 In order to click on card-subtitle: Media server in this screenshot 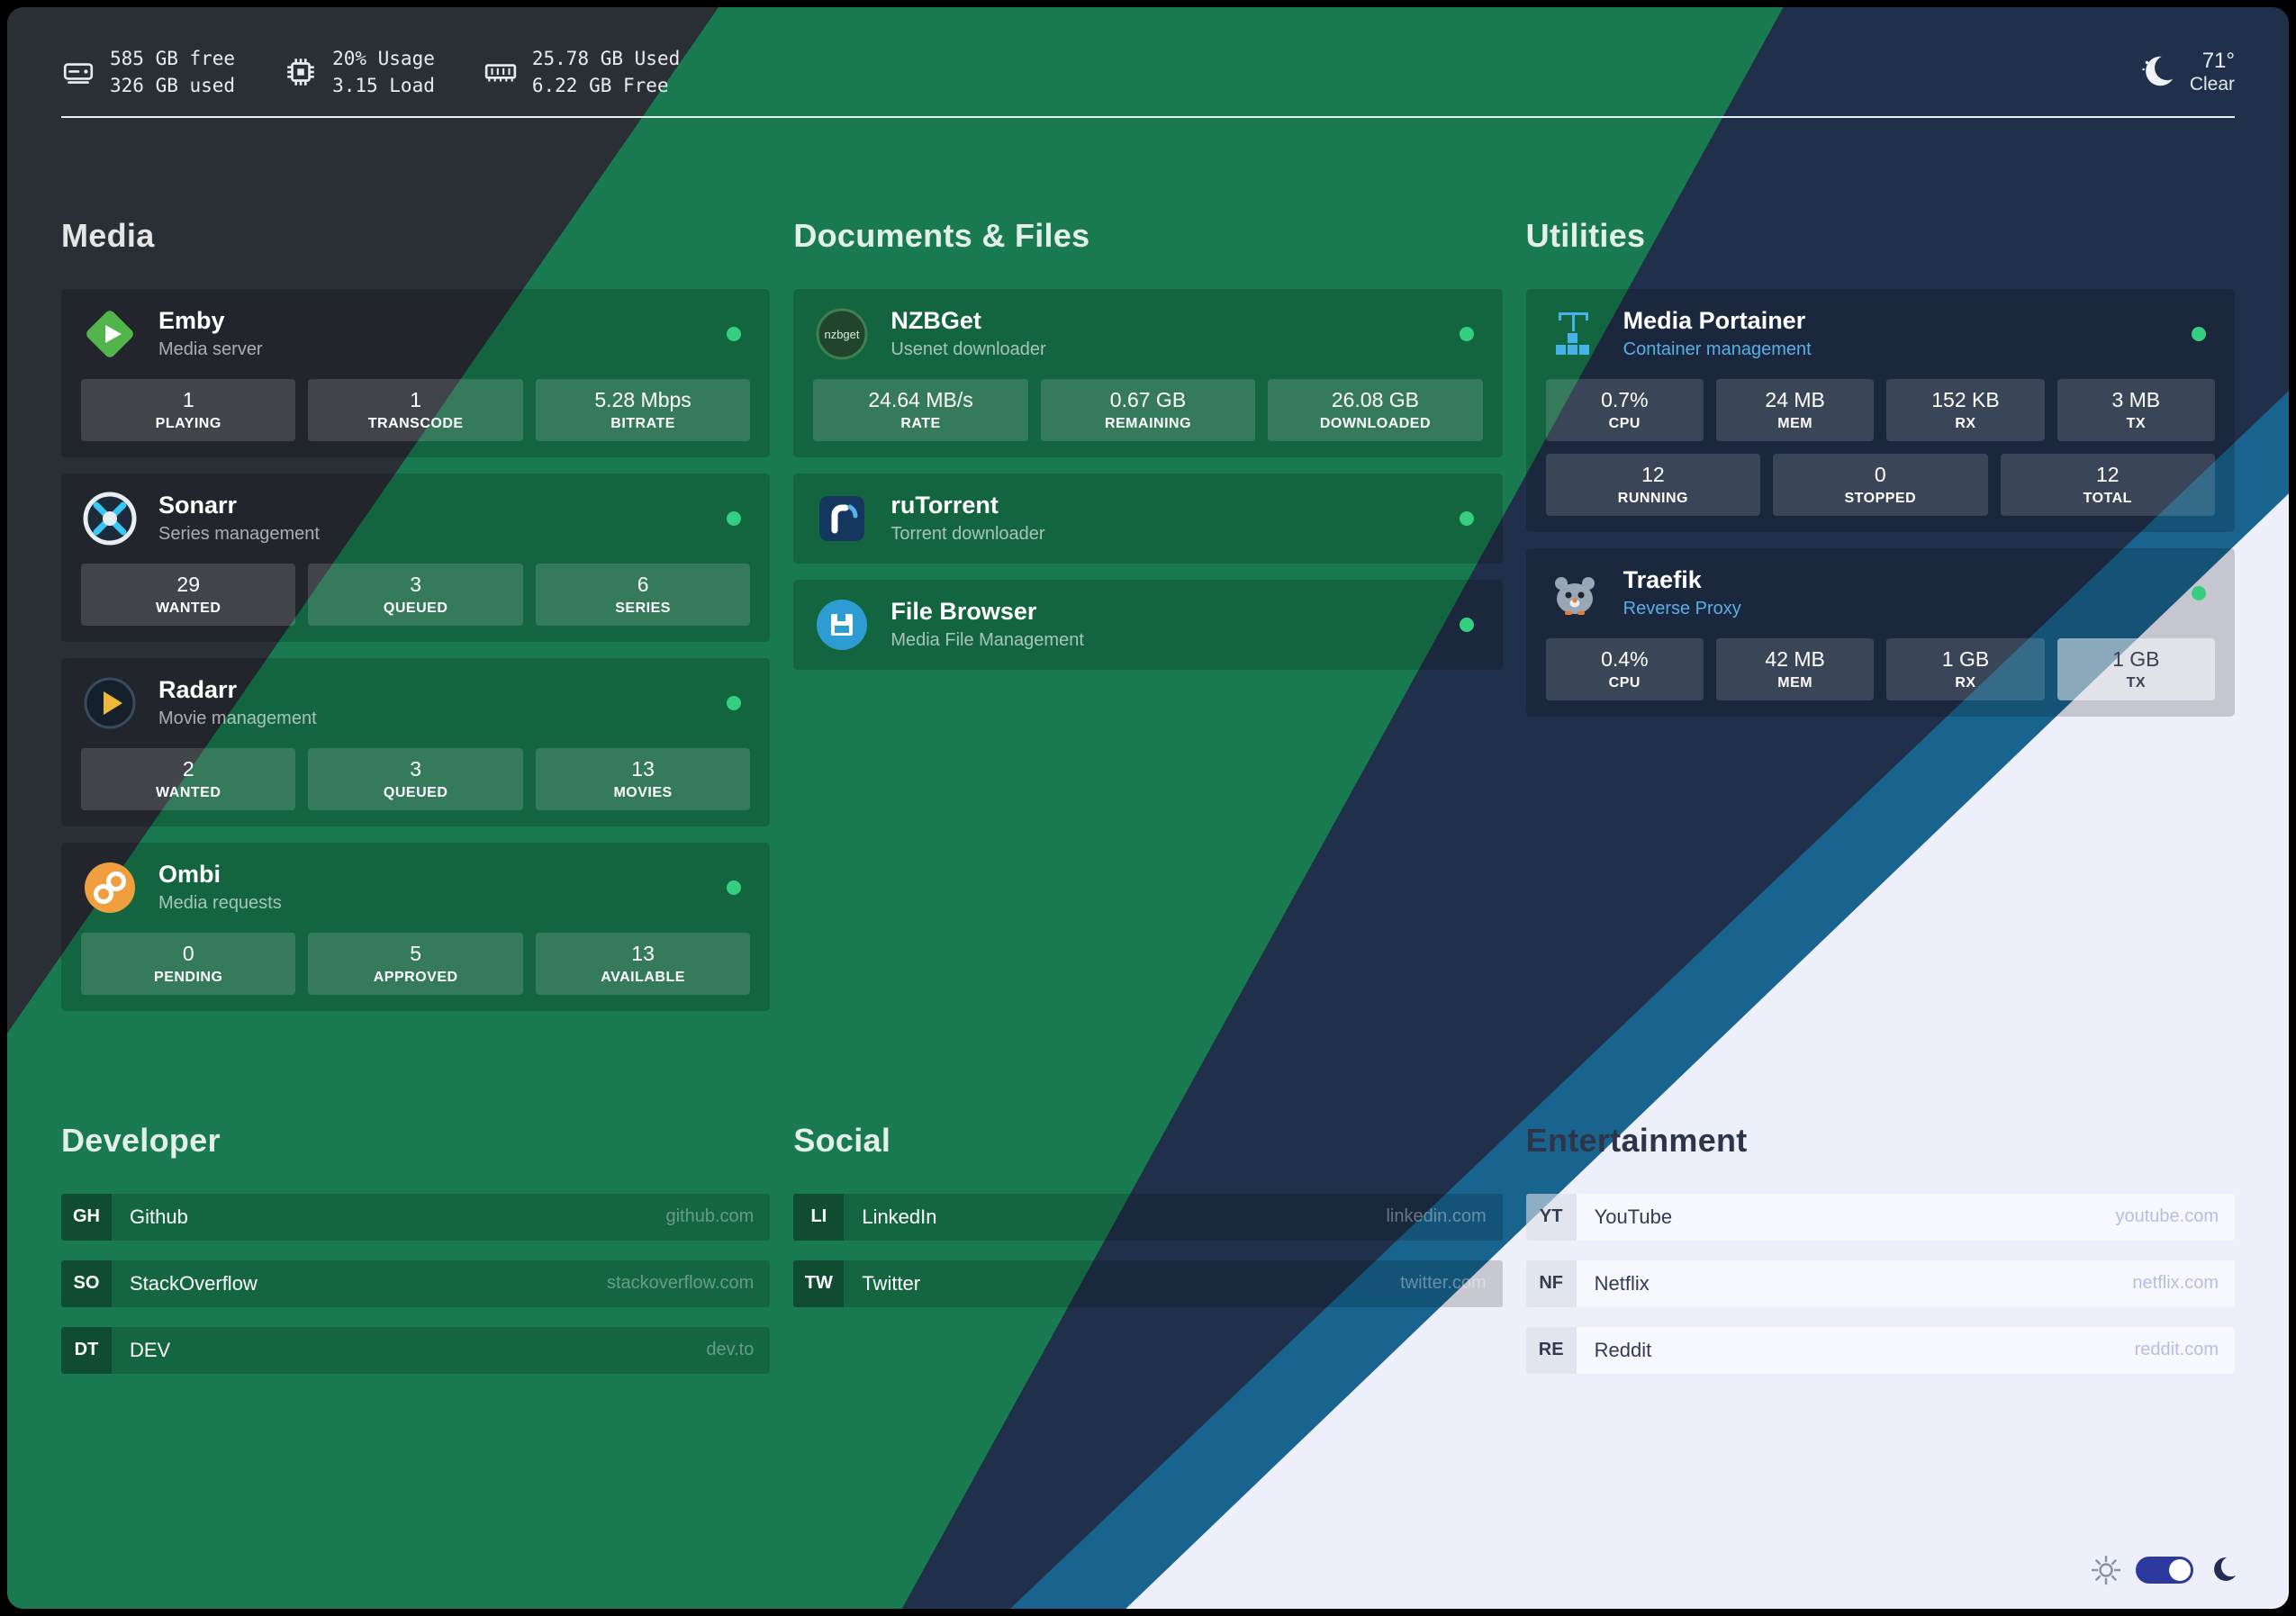, I will do `click(210, 349)`.